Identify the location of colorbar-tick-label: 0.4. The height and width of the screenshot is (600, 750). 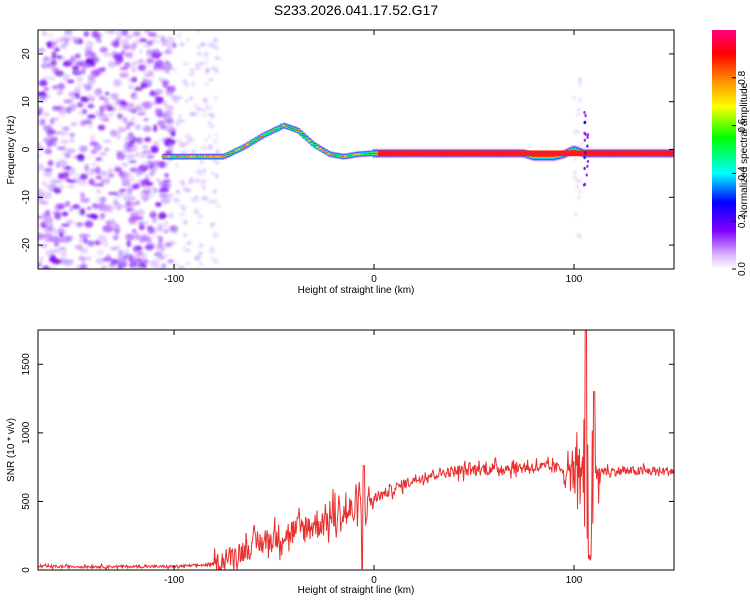
(742, 173).